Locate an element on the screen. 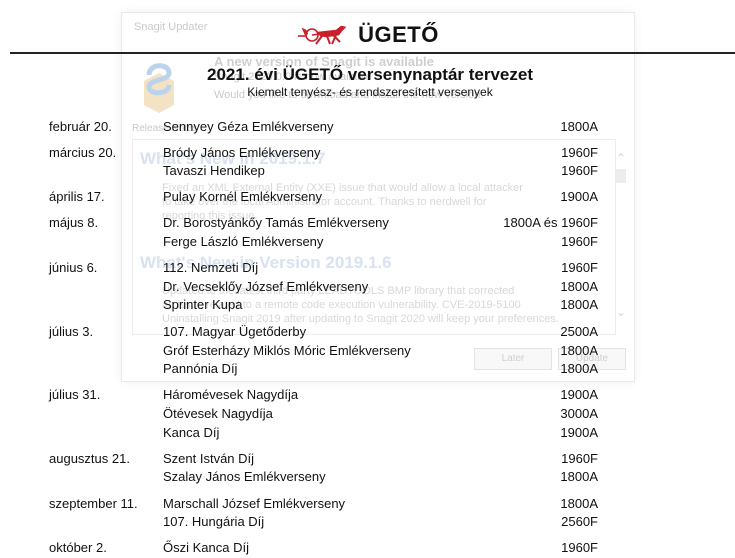 The height and width of the screenshot is (558, 735). whats-new-heading-1: What's New in 2019.1.7 is located at coordinates (233, 158).